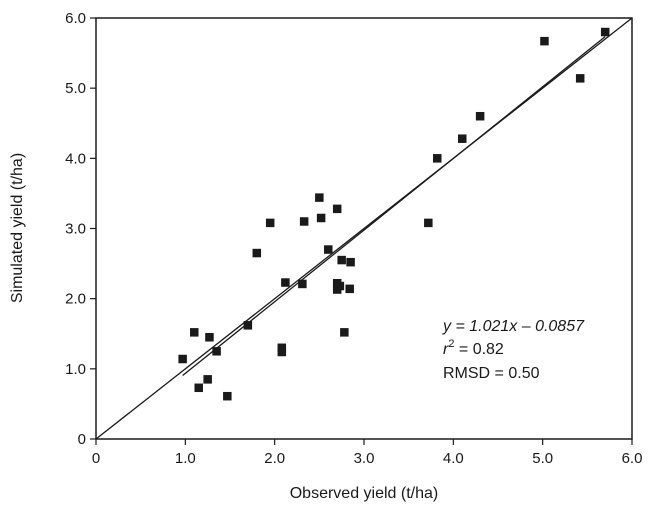 This screenshot has height=506, width=662. What do you see at coordinates (364, 493) in the screenshot?
I see `x-axis-title: Observed yield (t/ha)` at bounding box center [364, 493].